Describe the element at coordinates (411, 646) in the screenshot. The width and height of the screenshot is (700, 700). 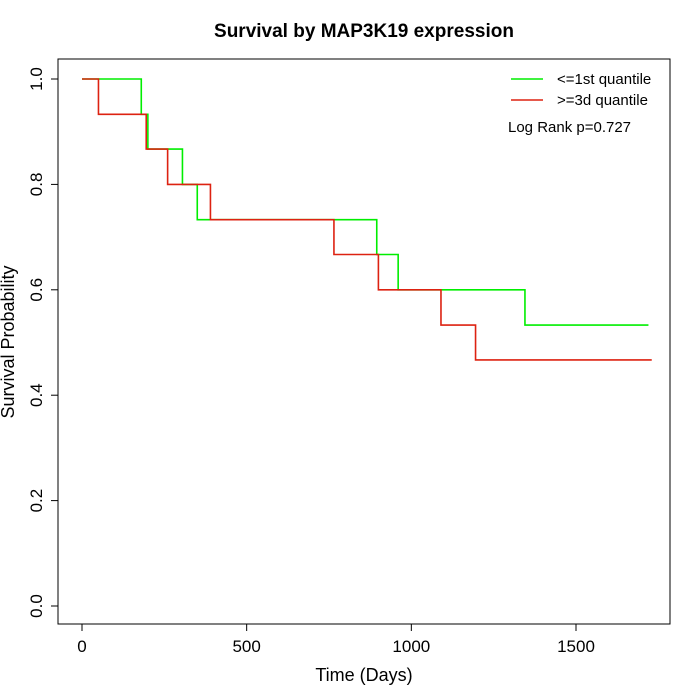
I see `x-tick-label: 1000` at that location.